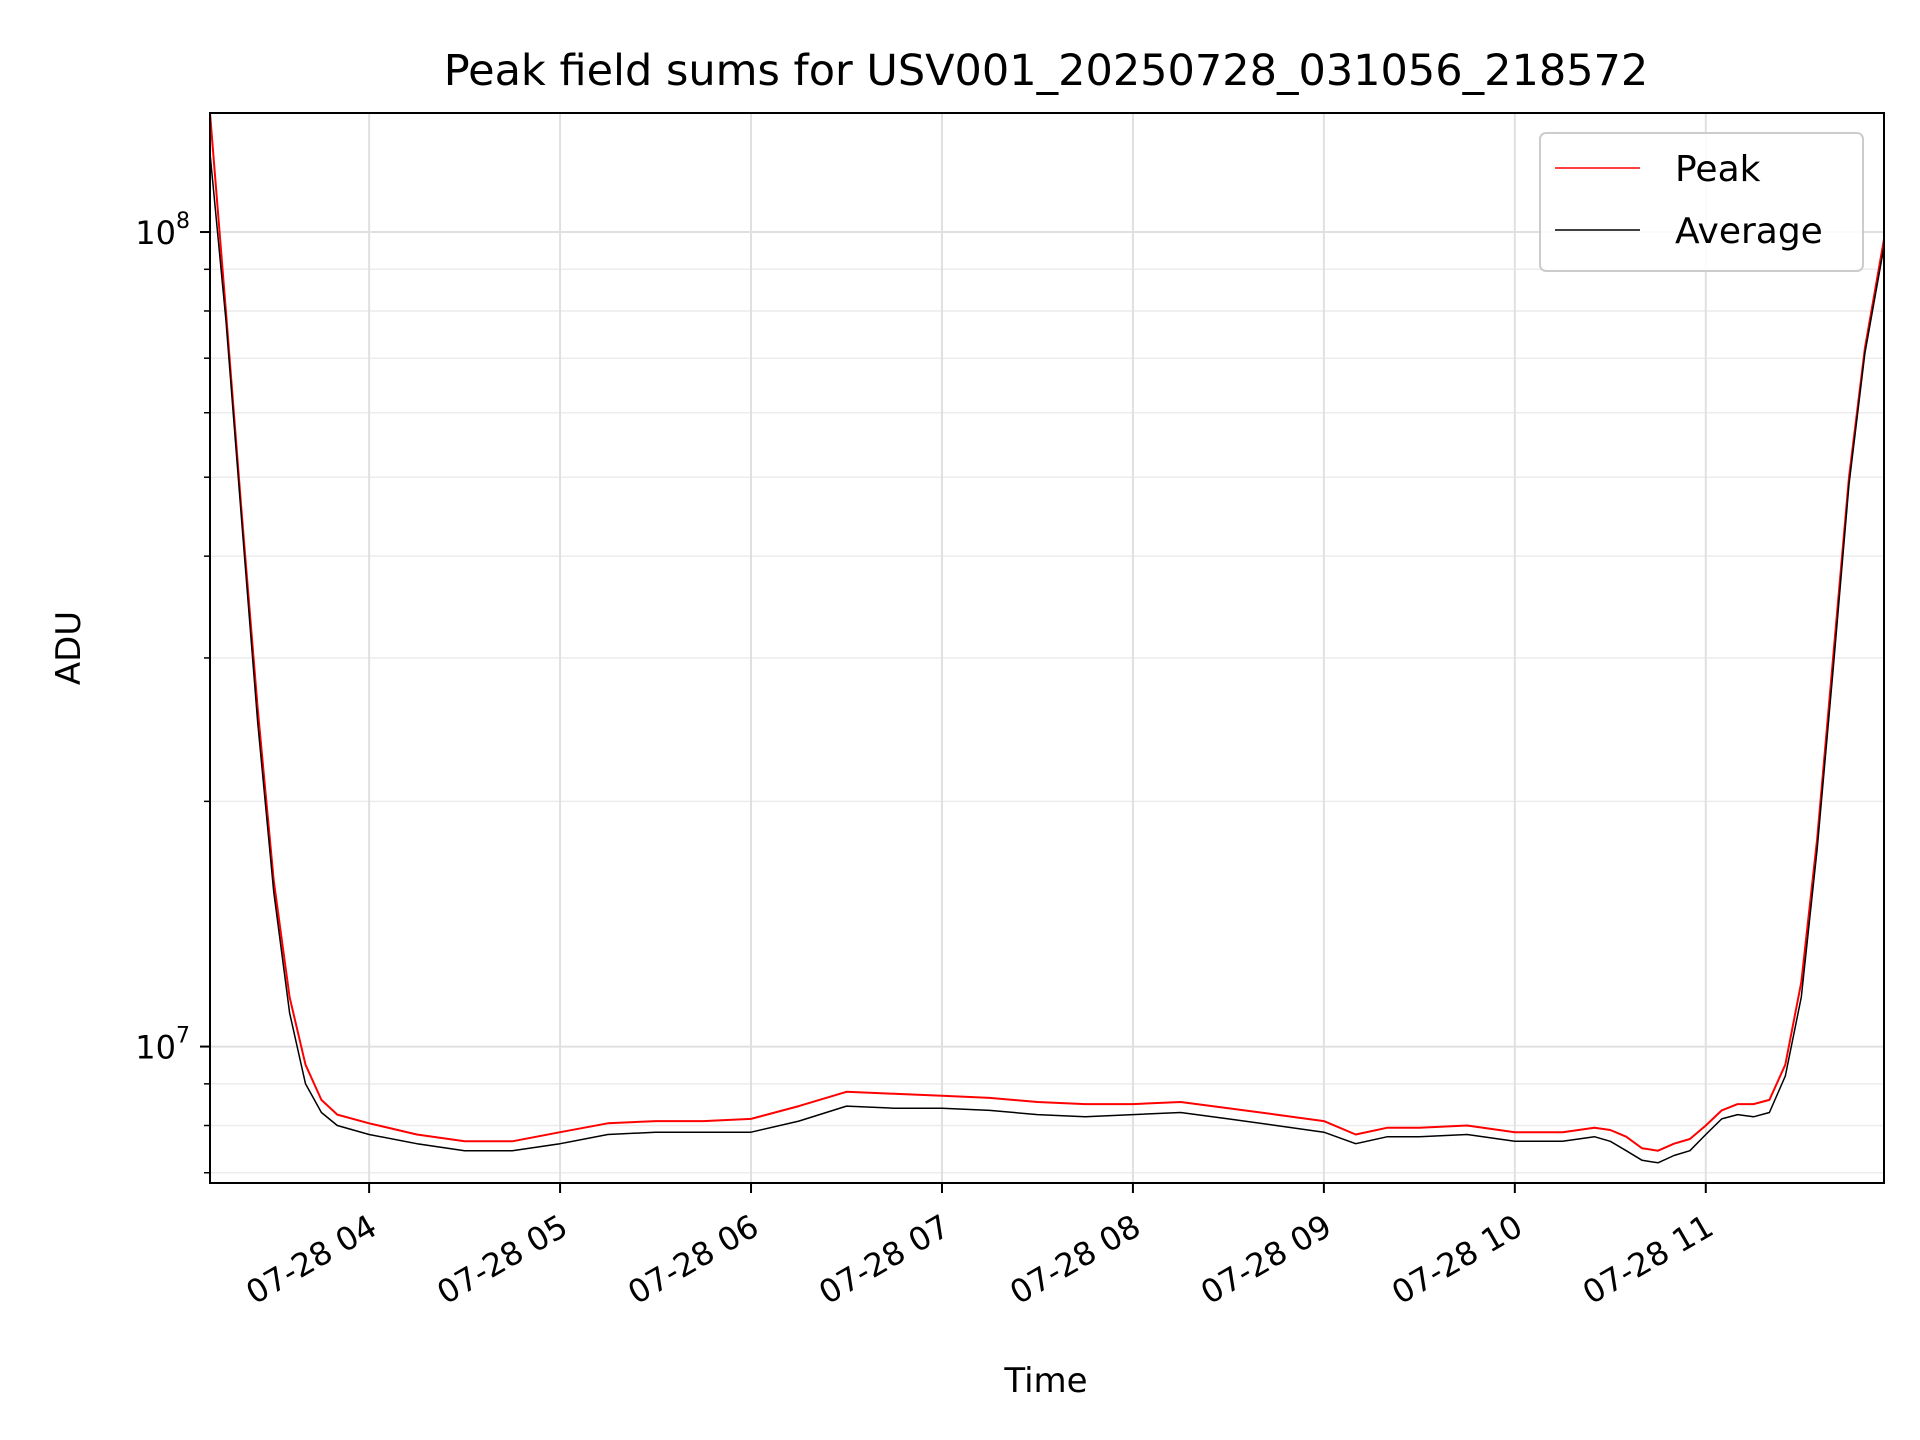 The width and height of the screenshot is (1920, 1440). What do you see at coordinates (162, 230) in the screenshot?
I see `y-tick-label: 10⁸` at bounding box center [162, 230].